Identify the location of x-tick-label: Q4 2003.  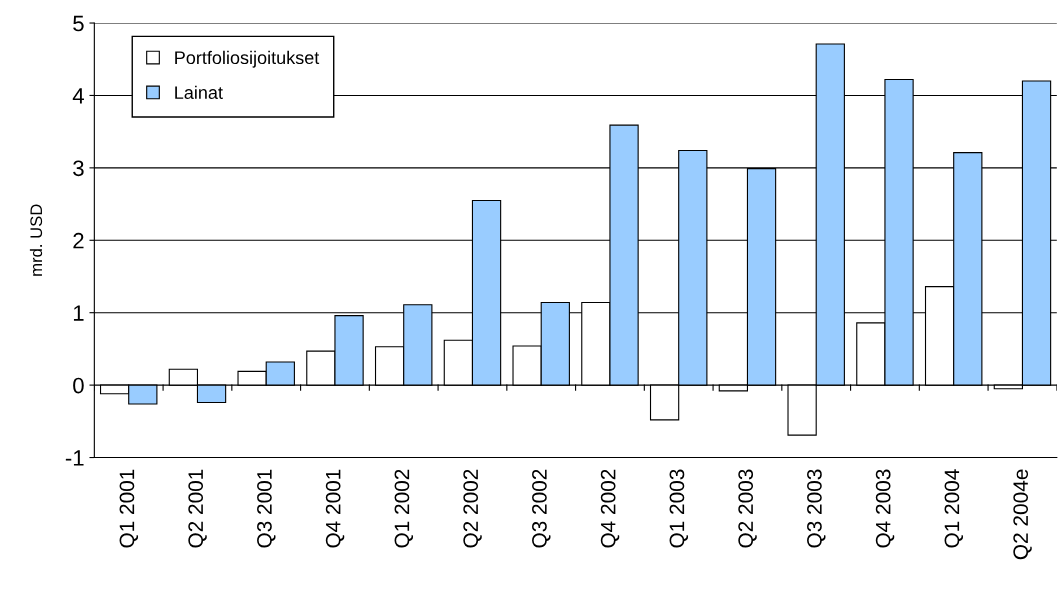
(885, 508).